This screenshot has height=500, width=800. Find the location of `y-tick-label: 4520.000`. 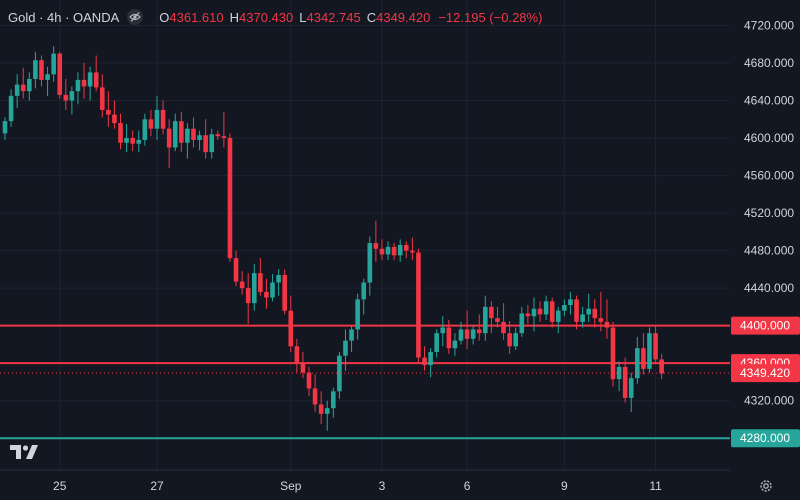

y-tick-label: 4520.000 is located at coordinates (769, 213).